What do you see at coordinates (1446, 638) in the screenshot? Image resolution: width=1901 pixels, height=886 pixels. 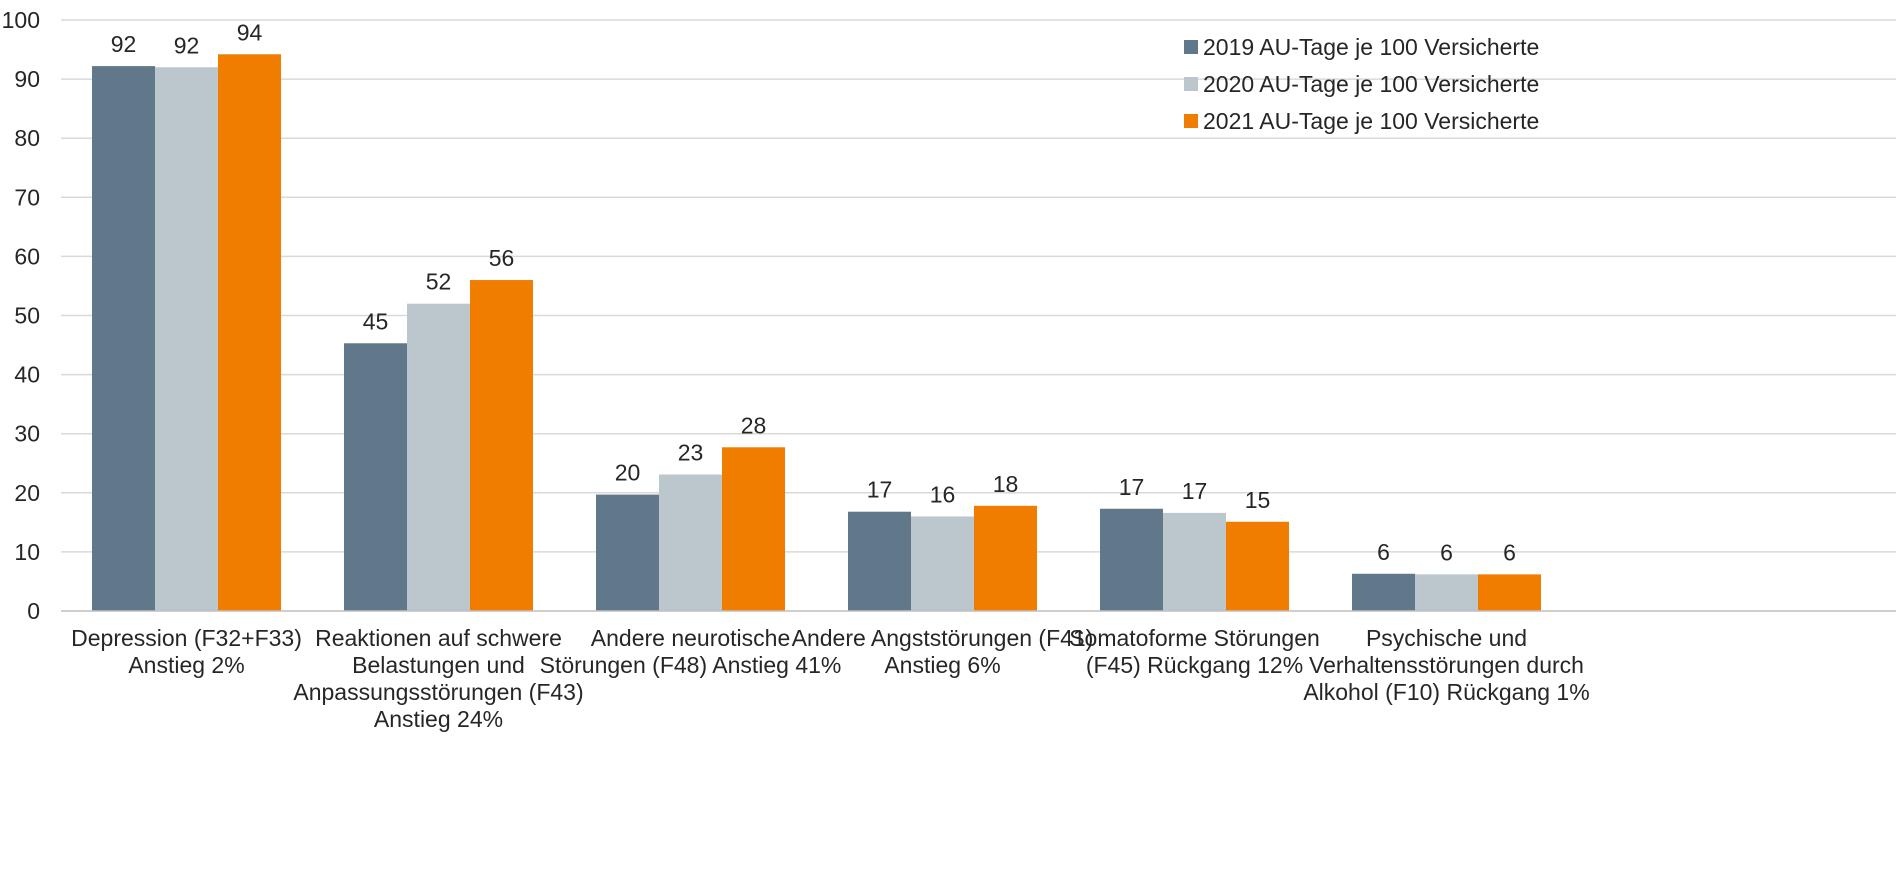 I see `x-tick-label-line: Psychische und` at bounding box center [1446, 638].